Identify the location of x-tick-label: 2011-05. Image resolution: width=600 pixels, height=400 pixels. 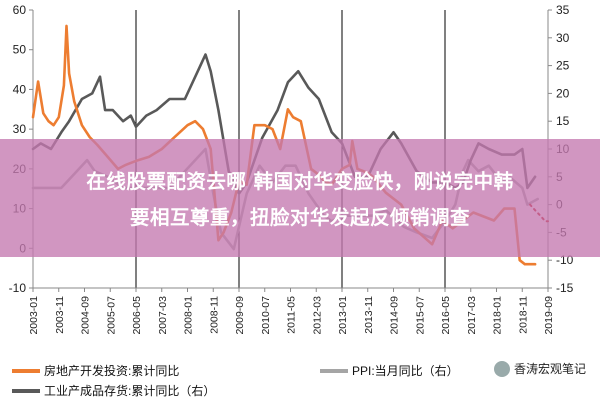
(292, 315).